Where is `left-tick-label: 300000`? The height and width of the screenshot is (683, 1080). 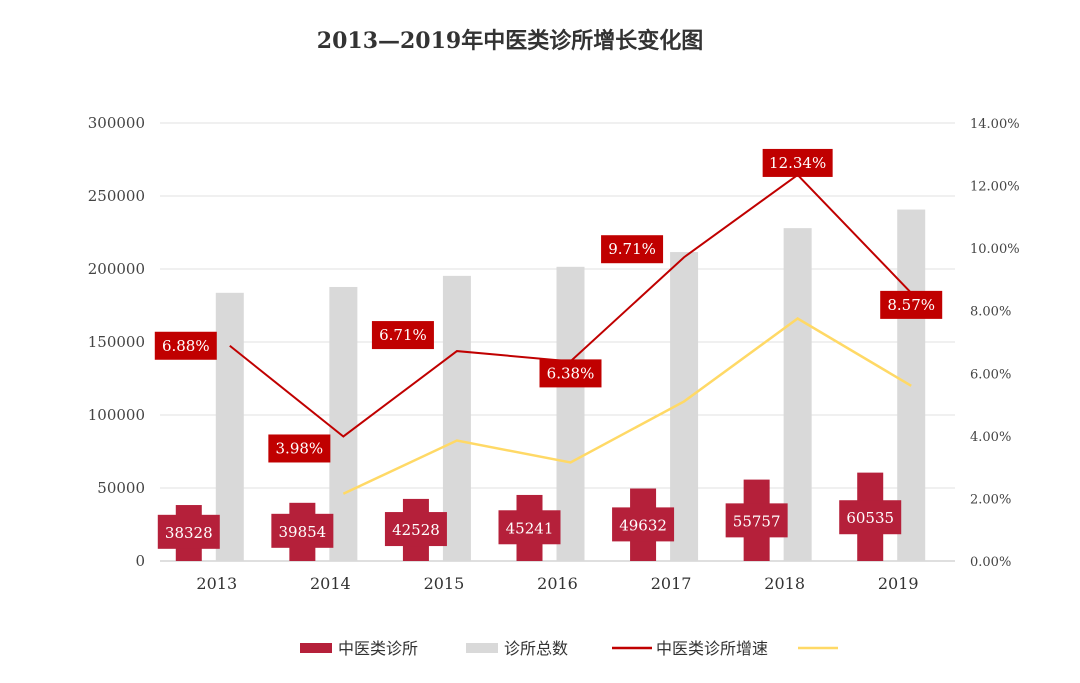 left-tick-label: 300000 is located at coordinates (116, 123).